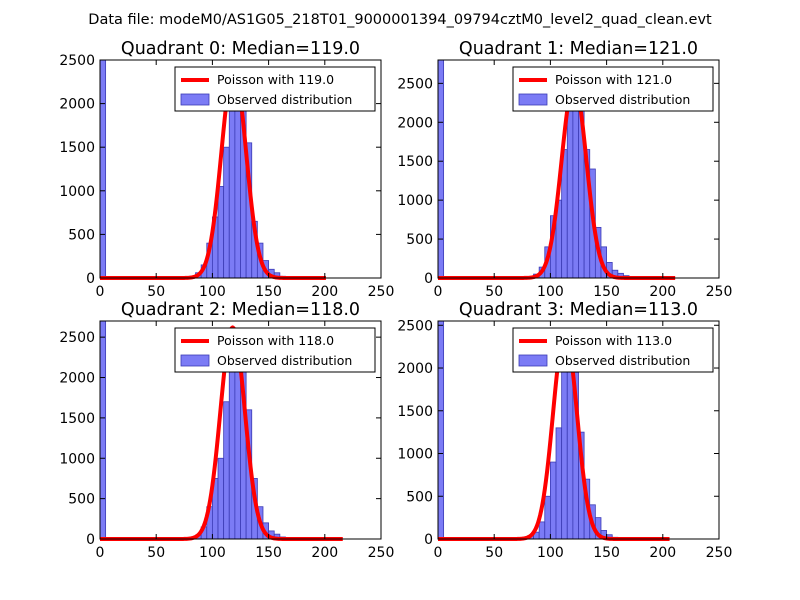 This screenshot has height=600, width=800. Describe the element at coordinates (275, 340) in the screenshot. I see `legend-label-poisson: Poisson with 118.0` at that location.